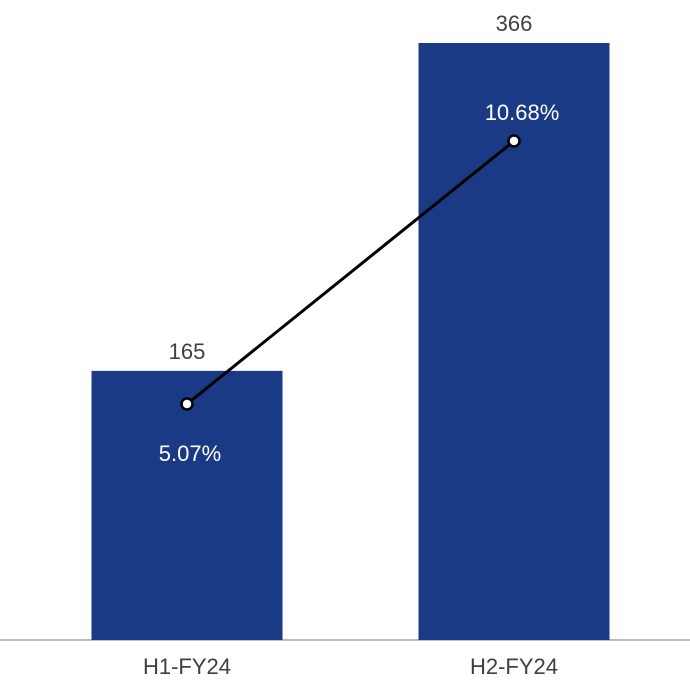  I want to click on category-labels-group: H1-FY24 H2-FY24, so click(350, 666).